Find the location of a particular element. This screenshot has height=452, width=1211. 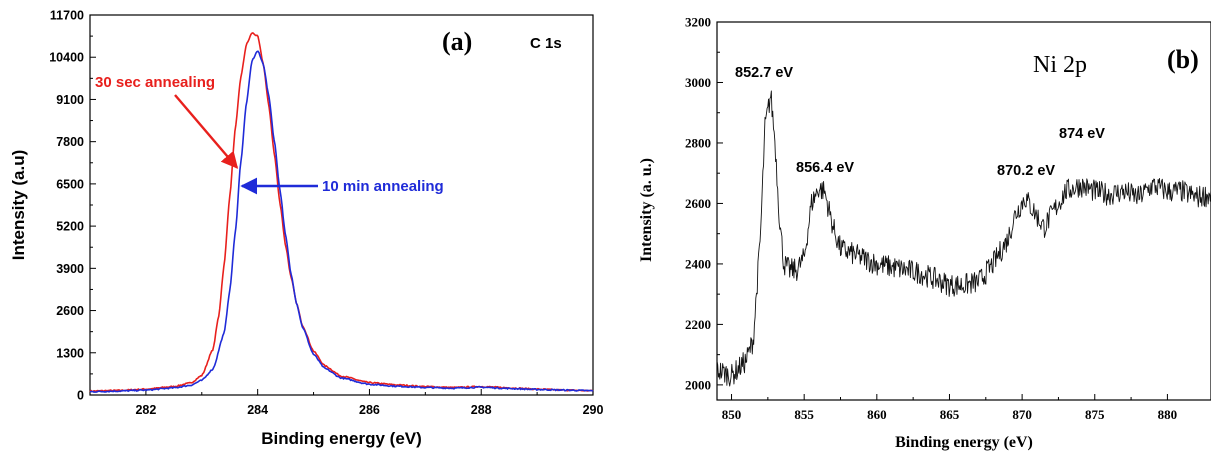

panel-b-y-axis: 2000 2200 2400 2600 2800 3000 3200 is located at coordinates (704, 203).